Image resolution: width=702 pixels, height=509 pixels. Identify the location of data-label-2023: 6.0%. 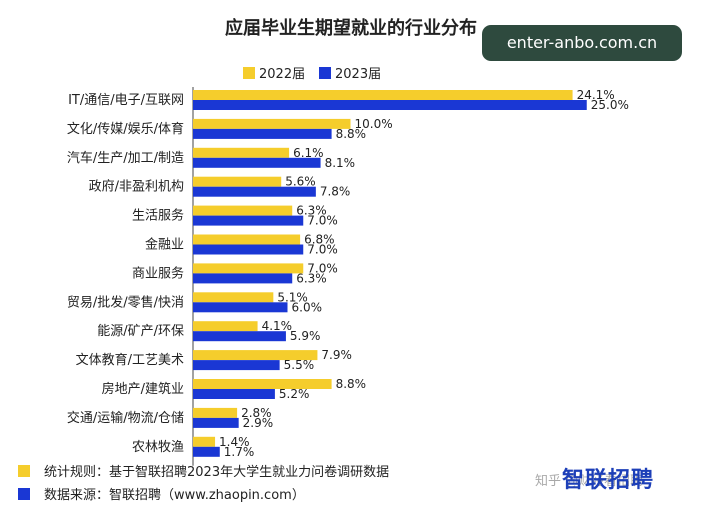
(307, 307).